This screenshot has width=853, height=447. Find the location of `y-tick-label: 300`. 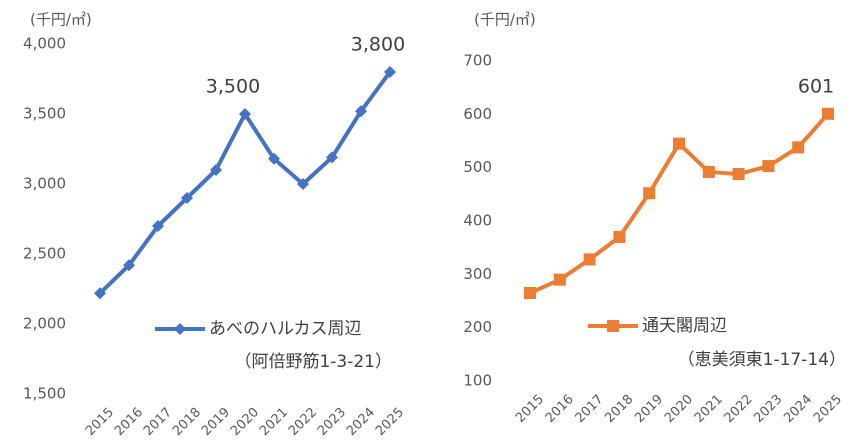

y-tick-label: 300 is located at coordinates (477, 274).